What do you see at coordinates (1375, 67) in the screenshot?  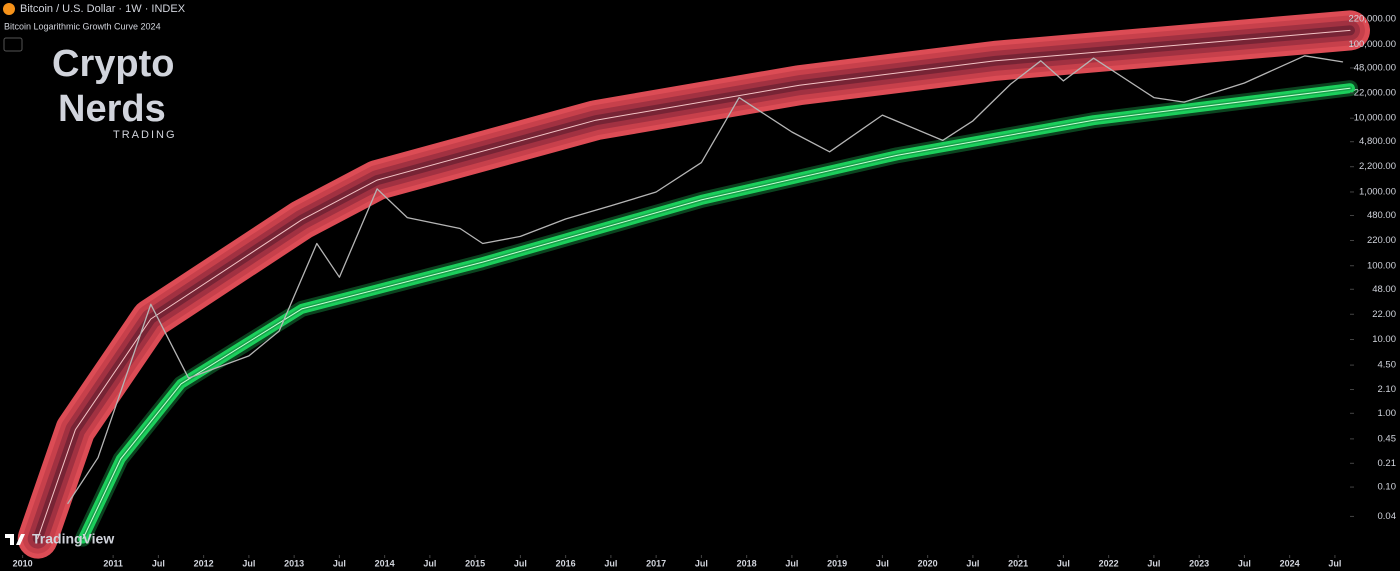 I see `y-tick-label: 48,000.00` at bounding box center [1375, 67].